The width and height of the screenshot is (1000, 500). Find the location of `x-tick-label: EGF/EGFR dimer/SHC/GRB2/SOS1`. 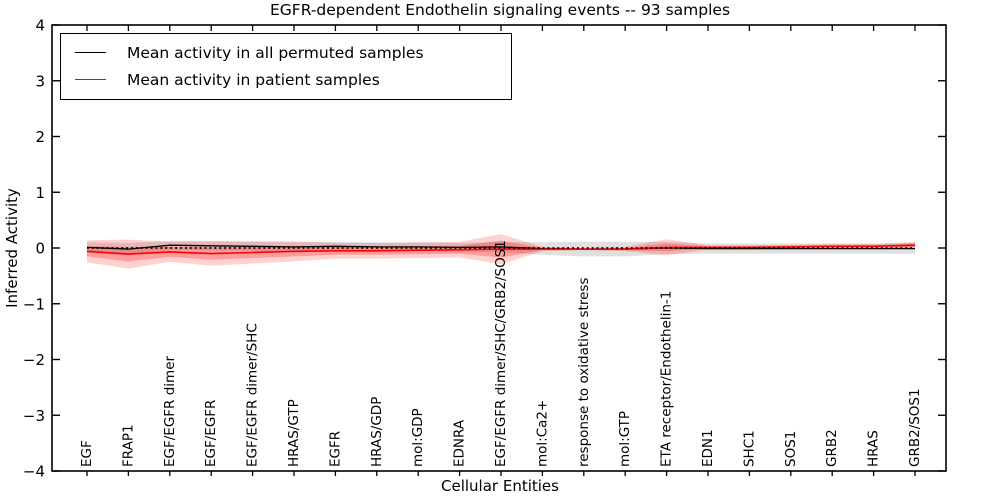

x-tick-label: EGF/EGFR dimer/SHC/GRB2/SOS1 is located at coordinates (501, 353).